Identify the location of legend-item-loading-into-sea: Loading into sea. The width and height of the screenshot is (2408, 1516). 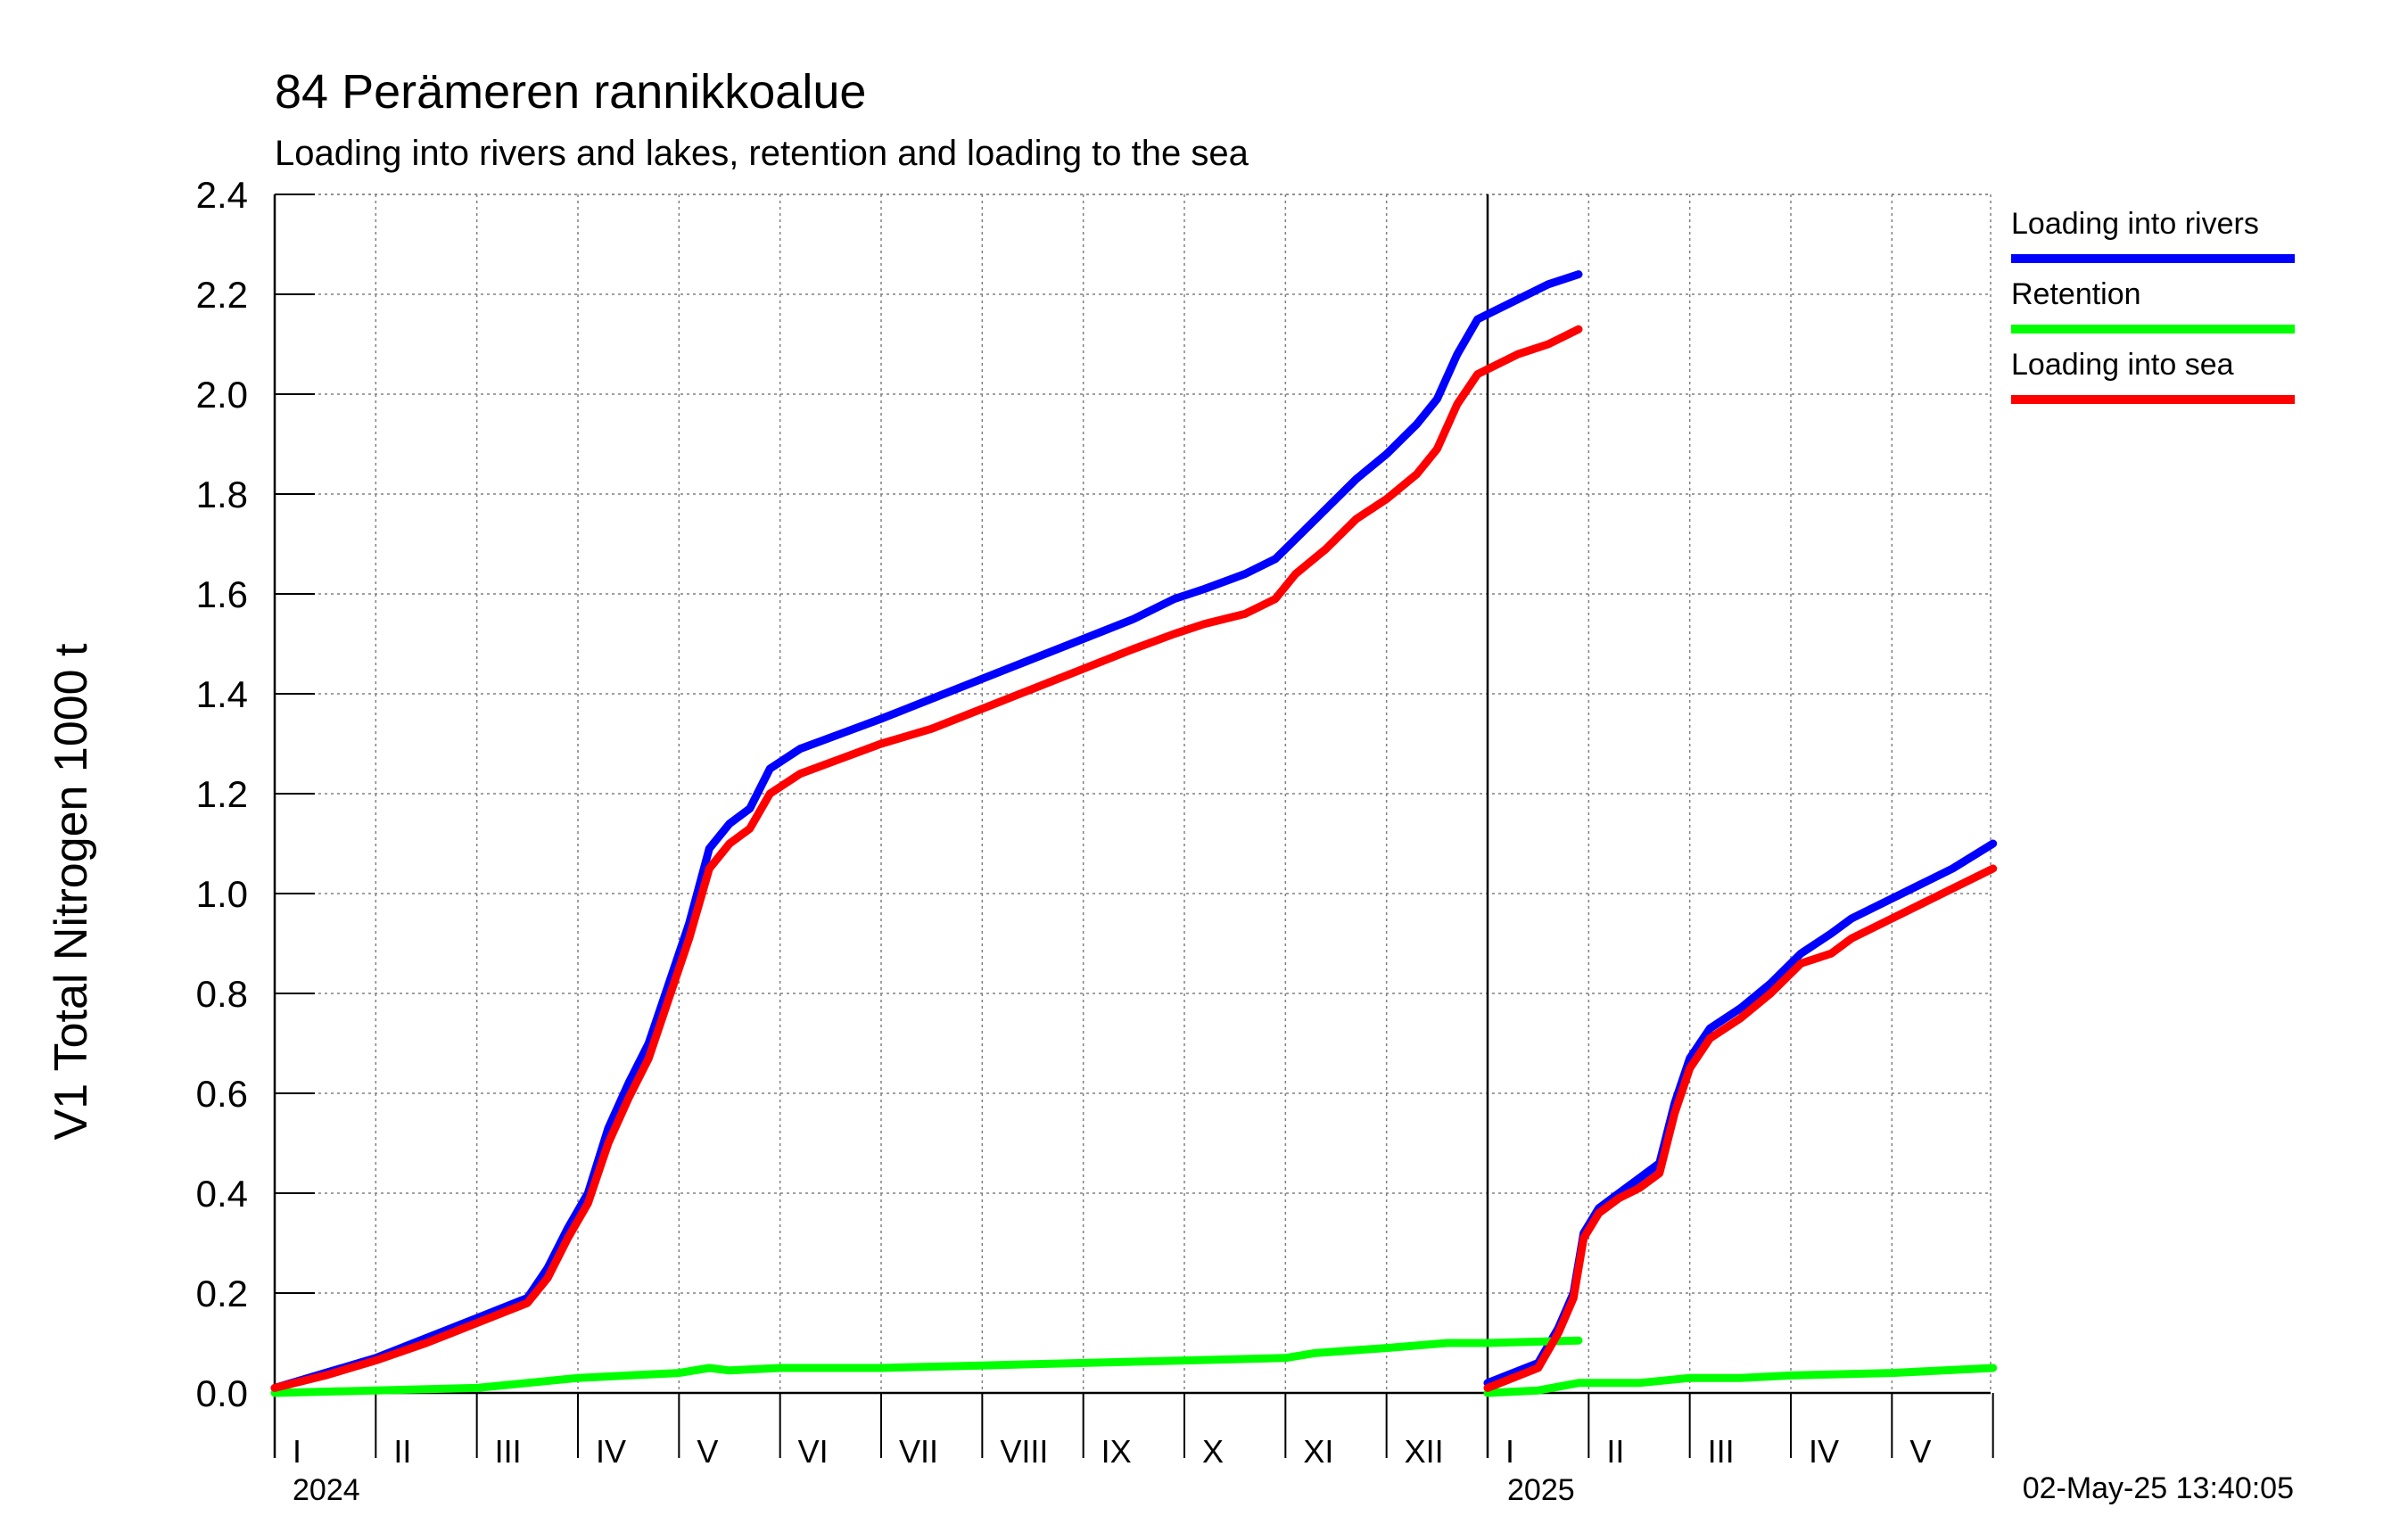
(2154, 376).